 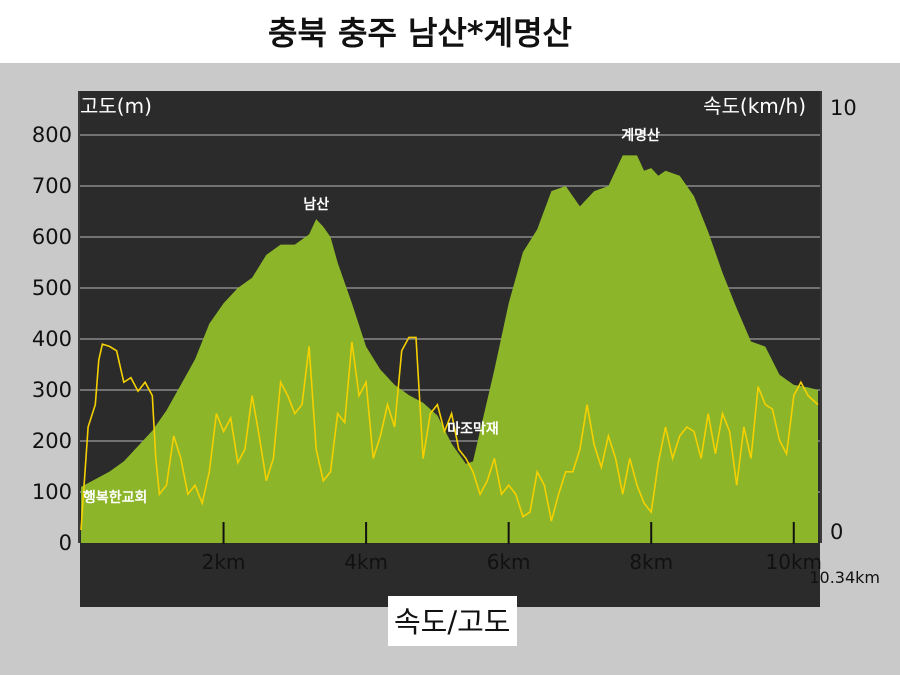 I want to click on y-tick-label: 200, so click(x=52, y=441).